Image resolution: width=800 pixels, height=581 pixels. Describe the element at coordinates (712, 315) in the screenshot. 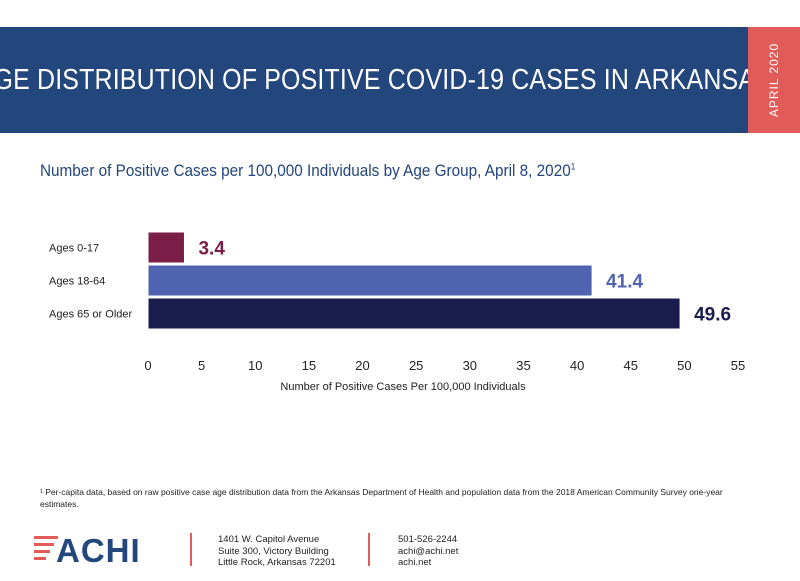

I see `data-label: 49.6` at that location.